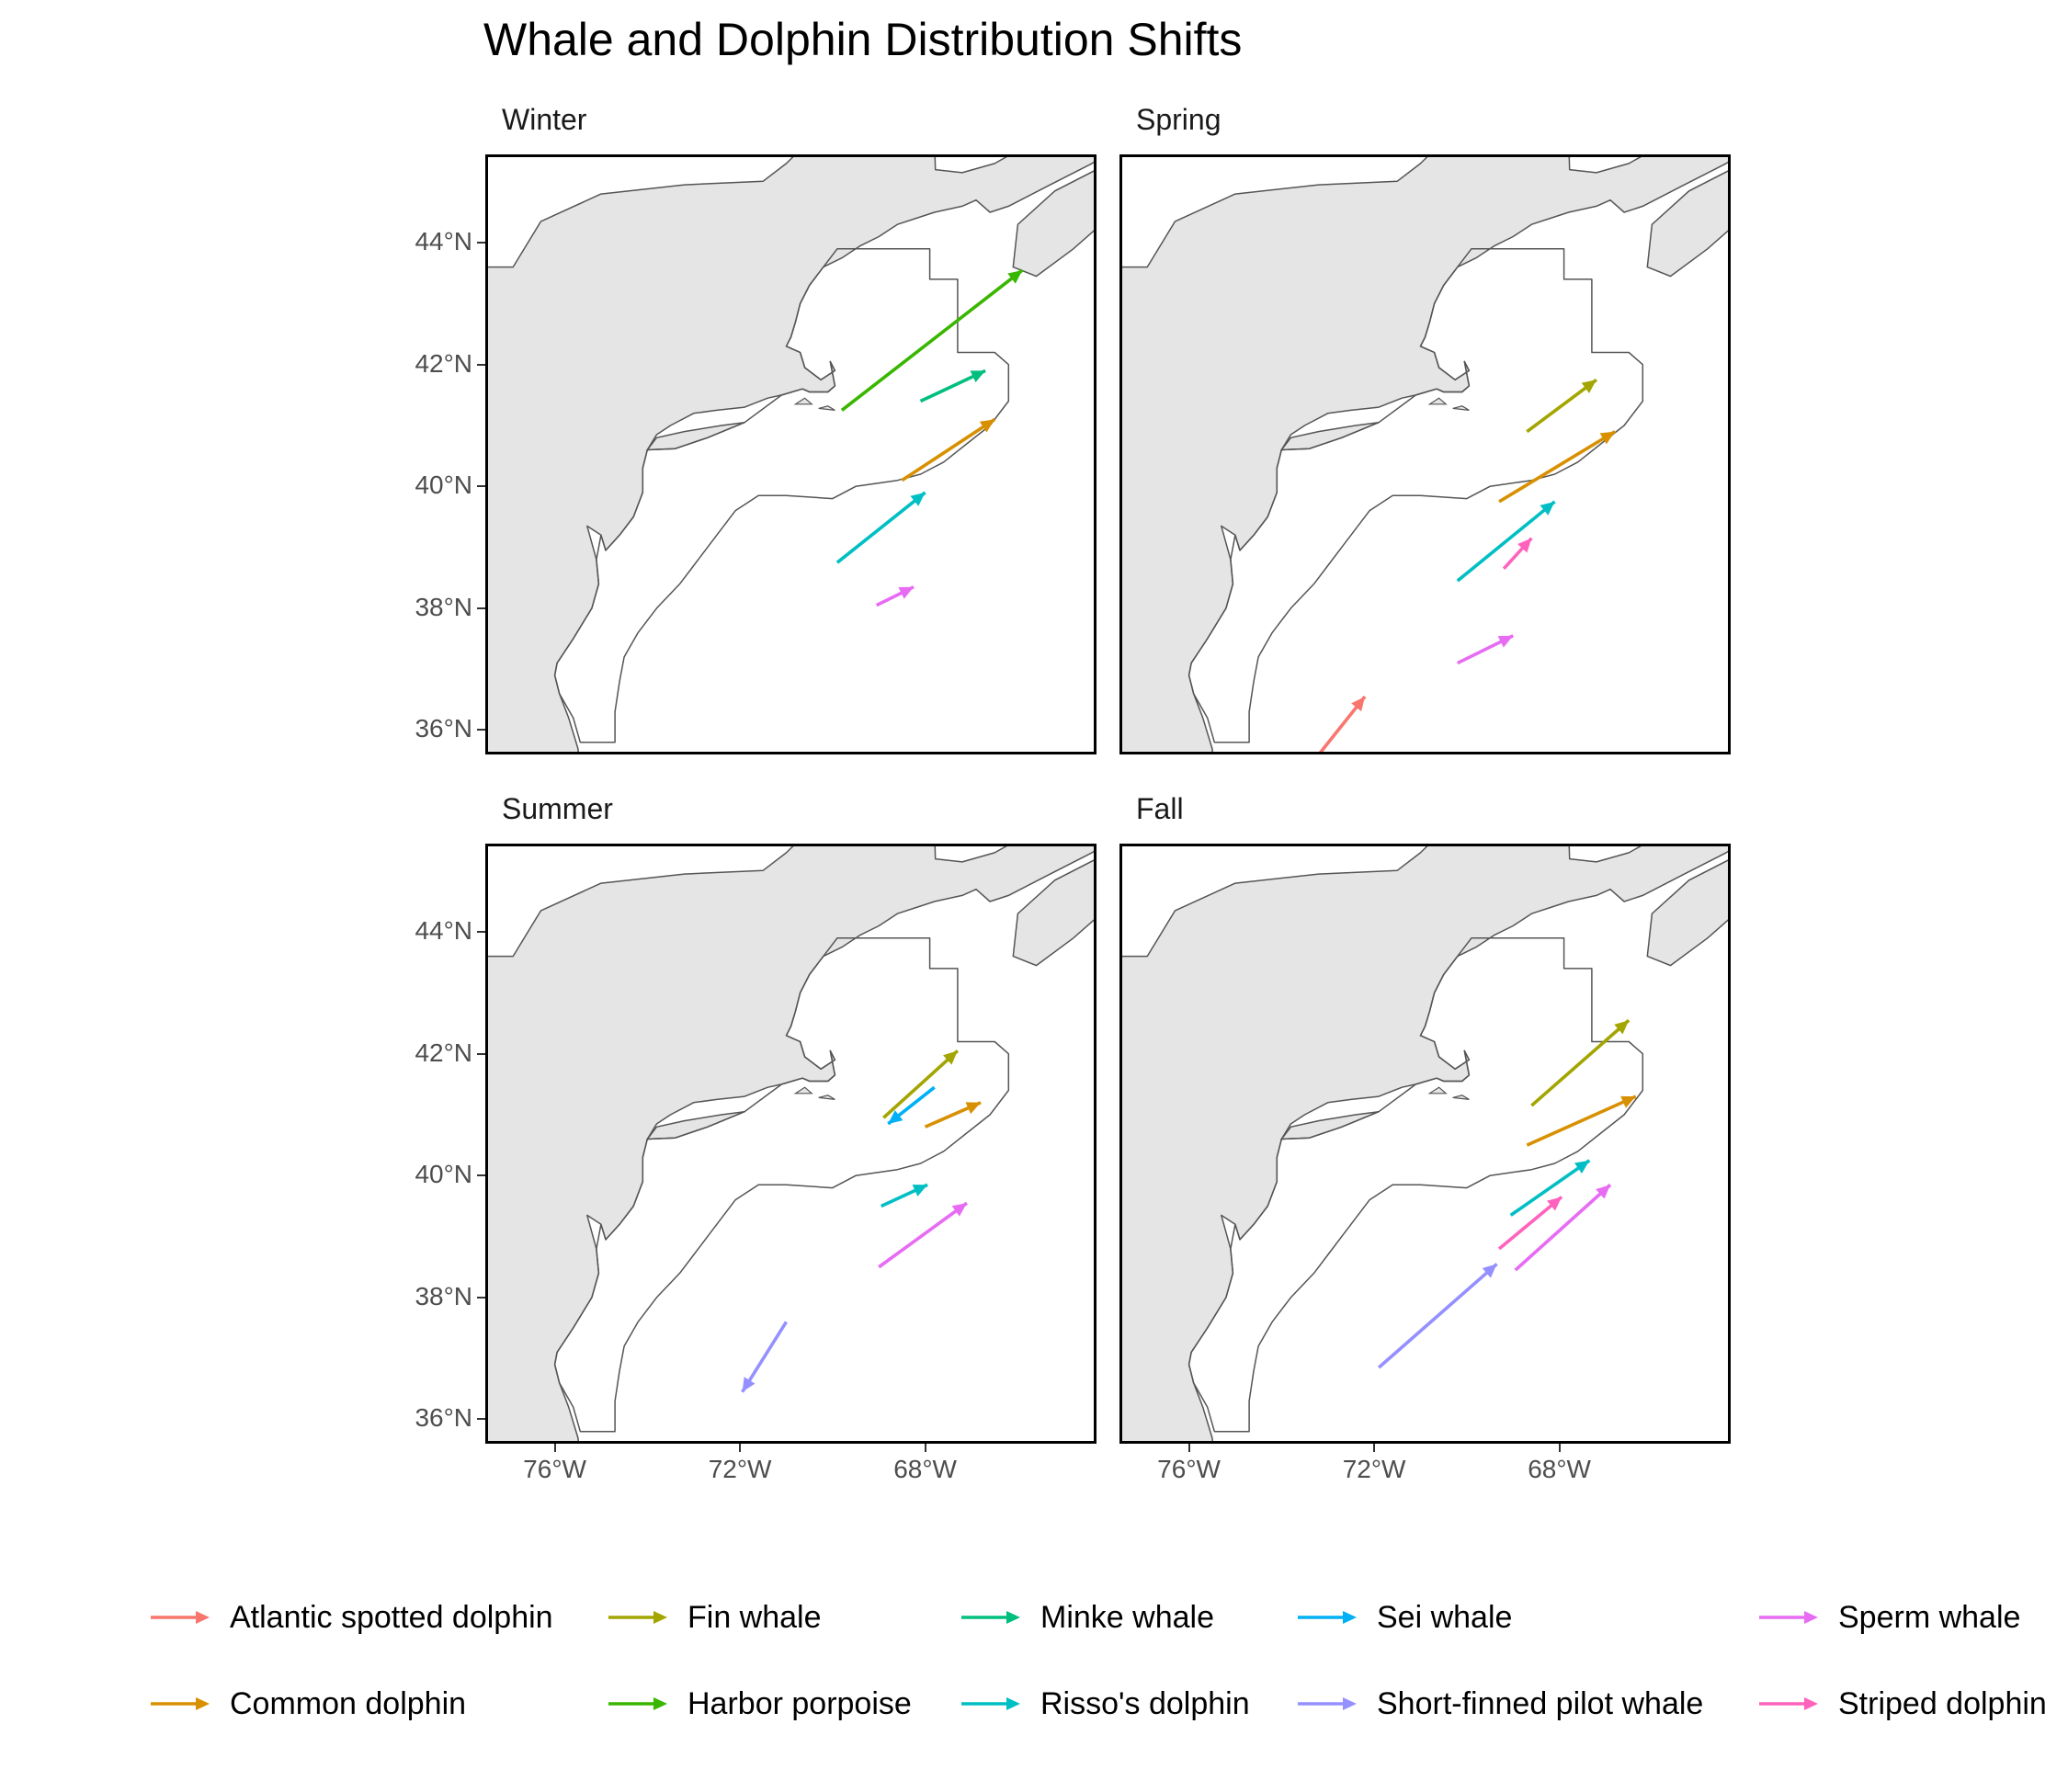  Describe the element at coordinates (1341, 724) in the screenshot. I see `arrow-atlantic-spotted-dolphin` at that location.